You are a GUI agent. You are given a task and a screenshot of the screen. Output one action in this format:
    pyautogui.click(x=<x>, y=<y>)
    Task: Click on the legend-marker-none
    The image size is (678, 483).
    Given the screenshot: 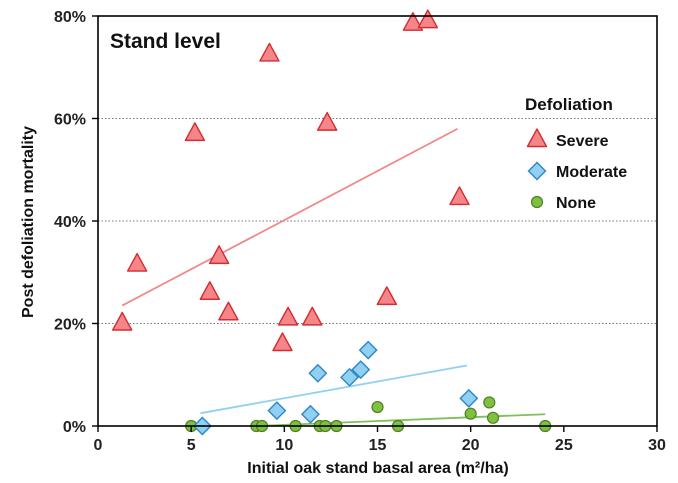 What is the action you would take?
    pyautogui.click(x=537, y=202)
    